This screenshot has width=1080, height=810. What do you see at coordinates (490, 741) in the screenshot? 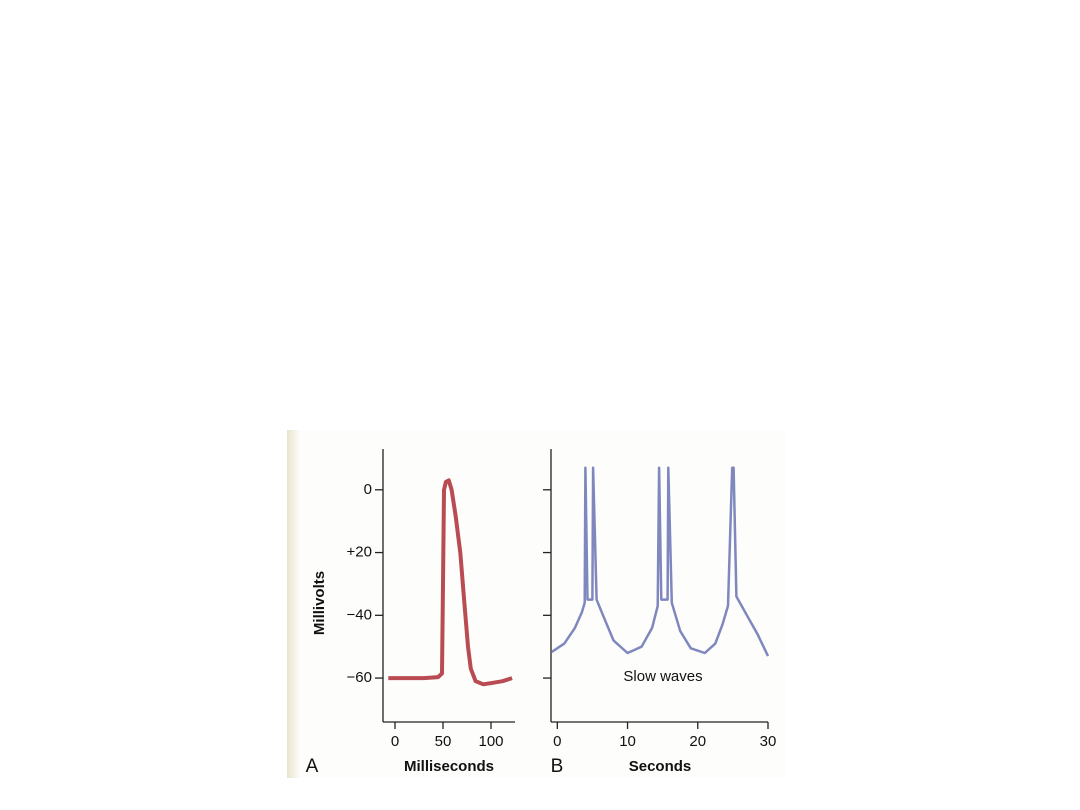
I see `x-tick-label: 100` at bounding box center [490, 741].